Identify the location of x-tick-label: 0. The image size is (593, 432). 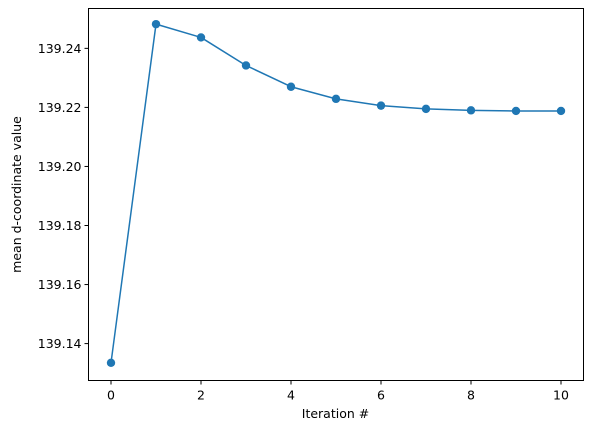
(111, 395).